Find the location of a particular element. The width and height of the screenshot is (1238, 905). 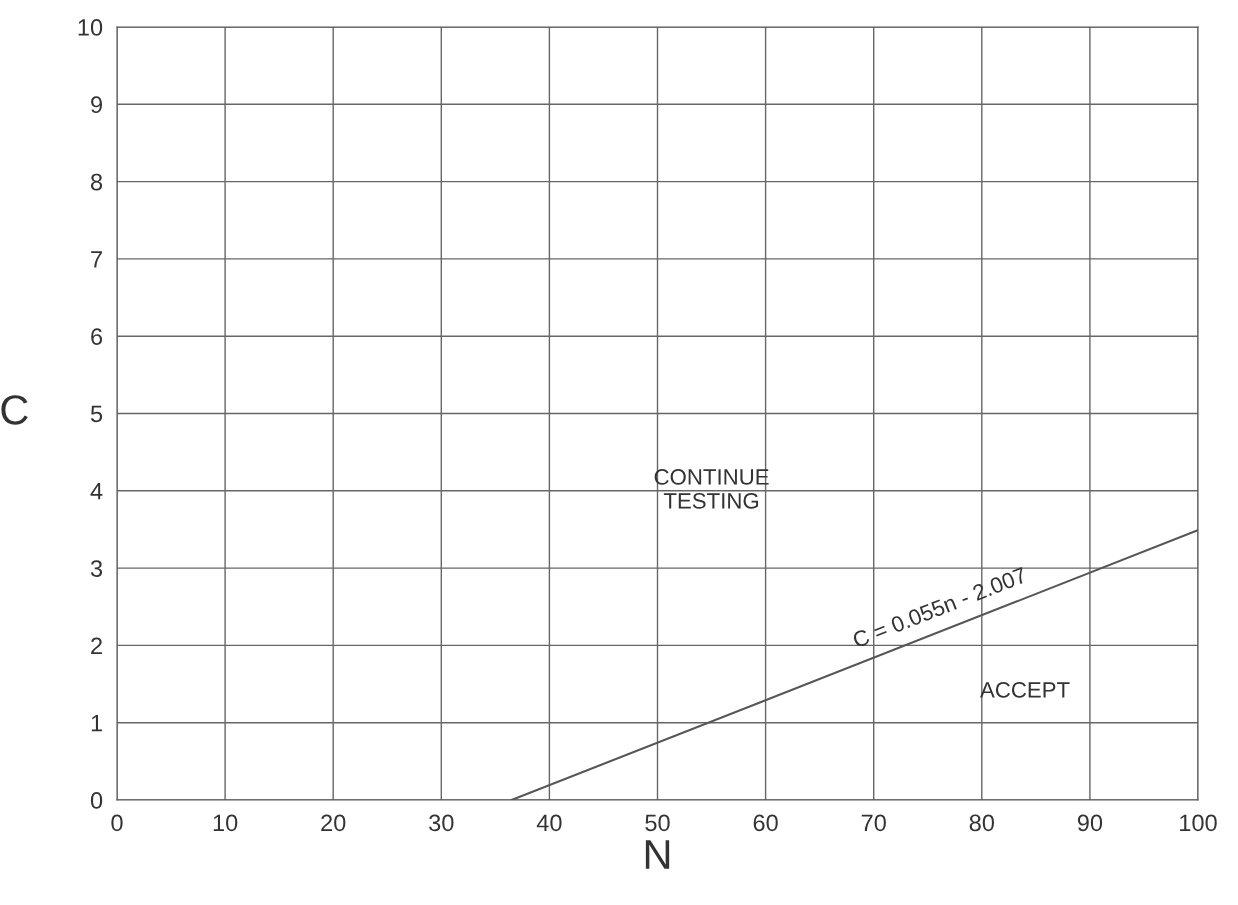

x-tick-label: 20 is located at coordinates (333, 823).